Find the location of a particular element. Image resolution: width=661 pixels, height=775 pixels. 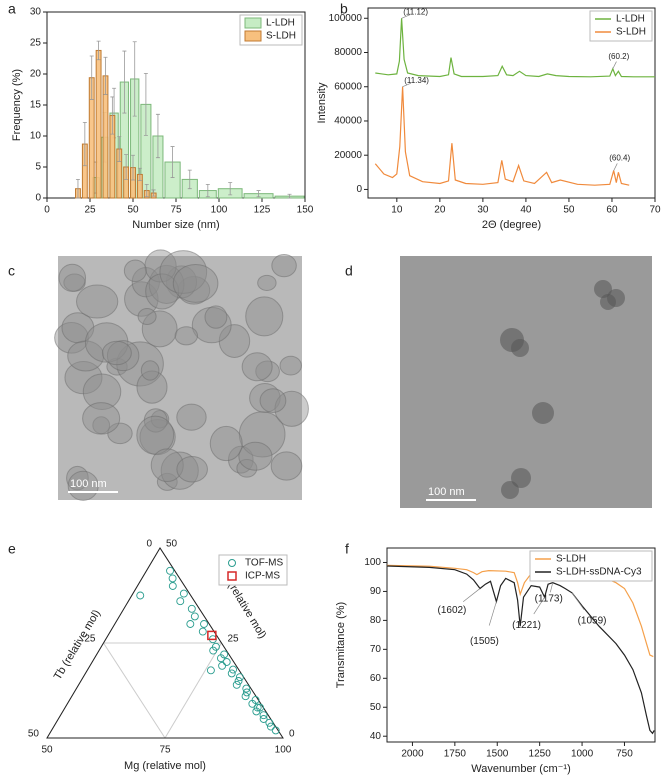

x-tick-label: 1750 is located at coordinates (455, 754).